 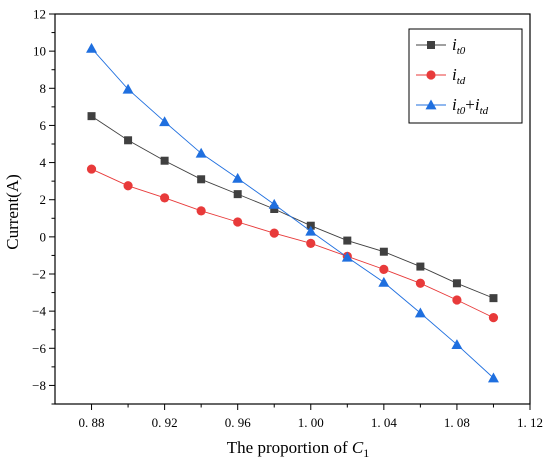 I want to click on x-axis-label-text: The proportion of, so click(x=289, y=447).